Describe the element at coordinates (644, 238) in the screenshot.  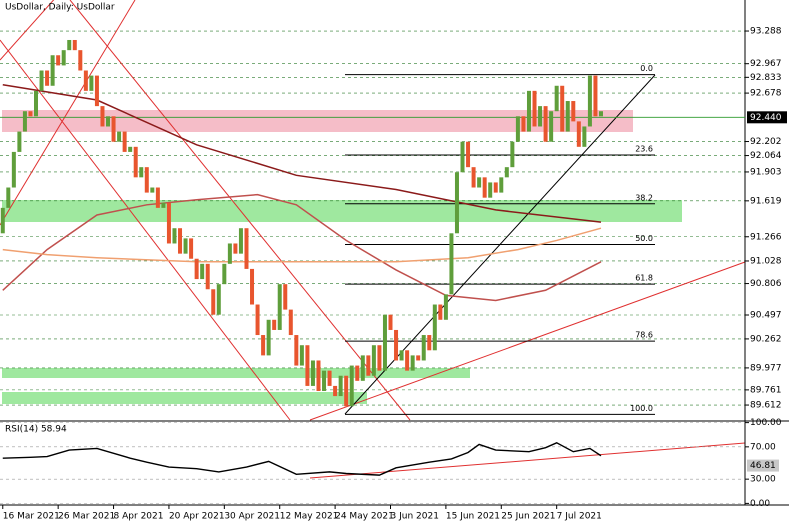
I see `fib-label: 50.0` at that location.